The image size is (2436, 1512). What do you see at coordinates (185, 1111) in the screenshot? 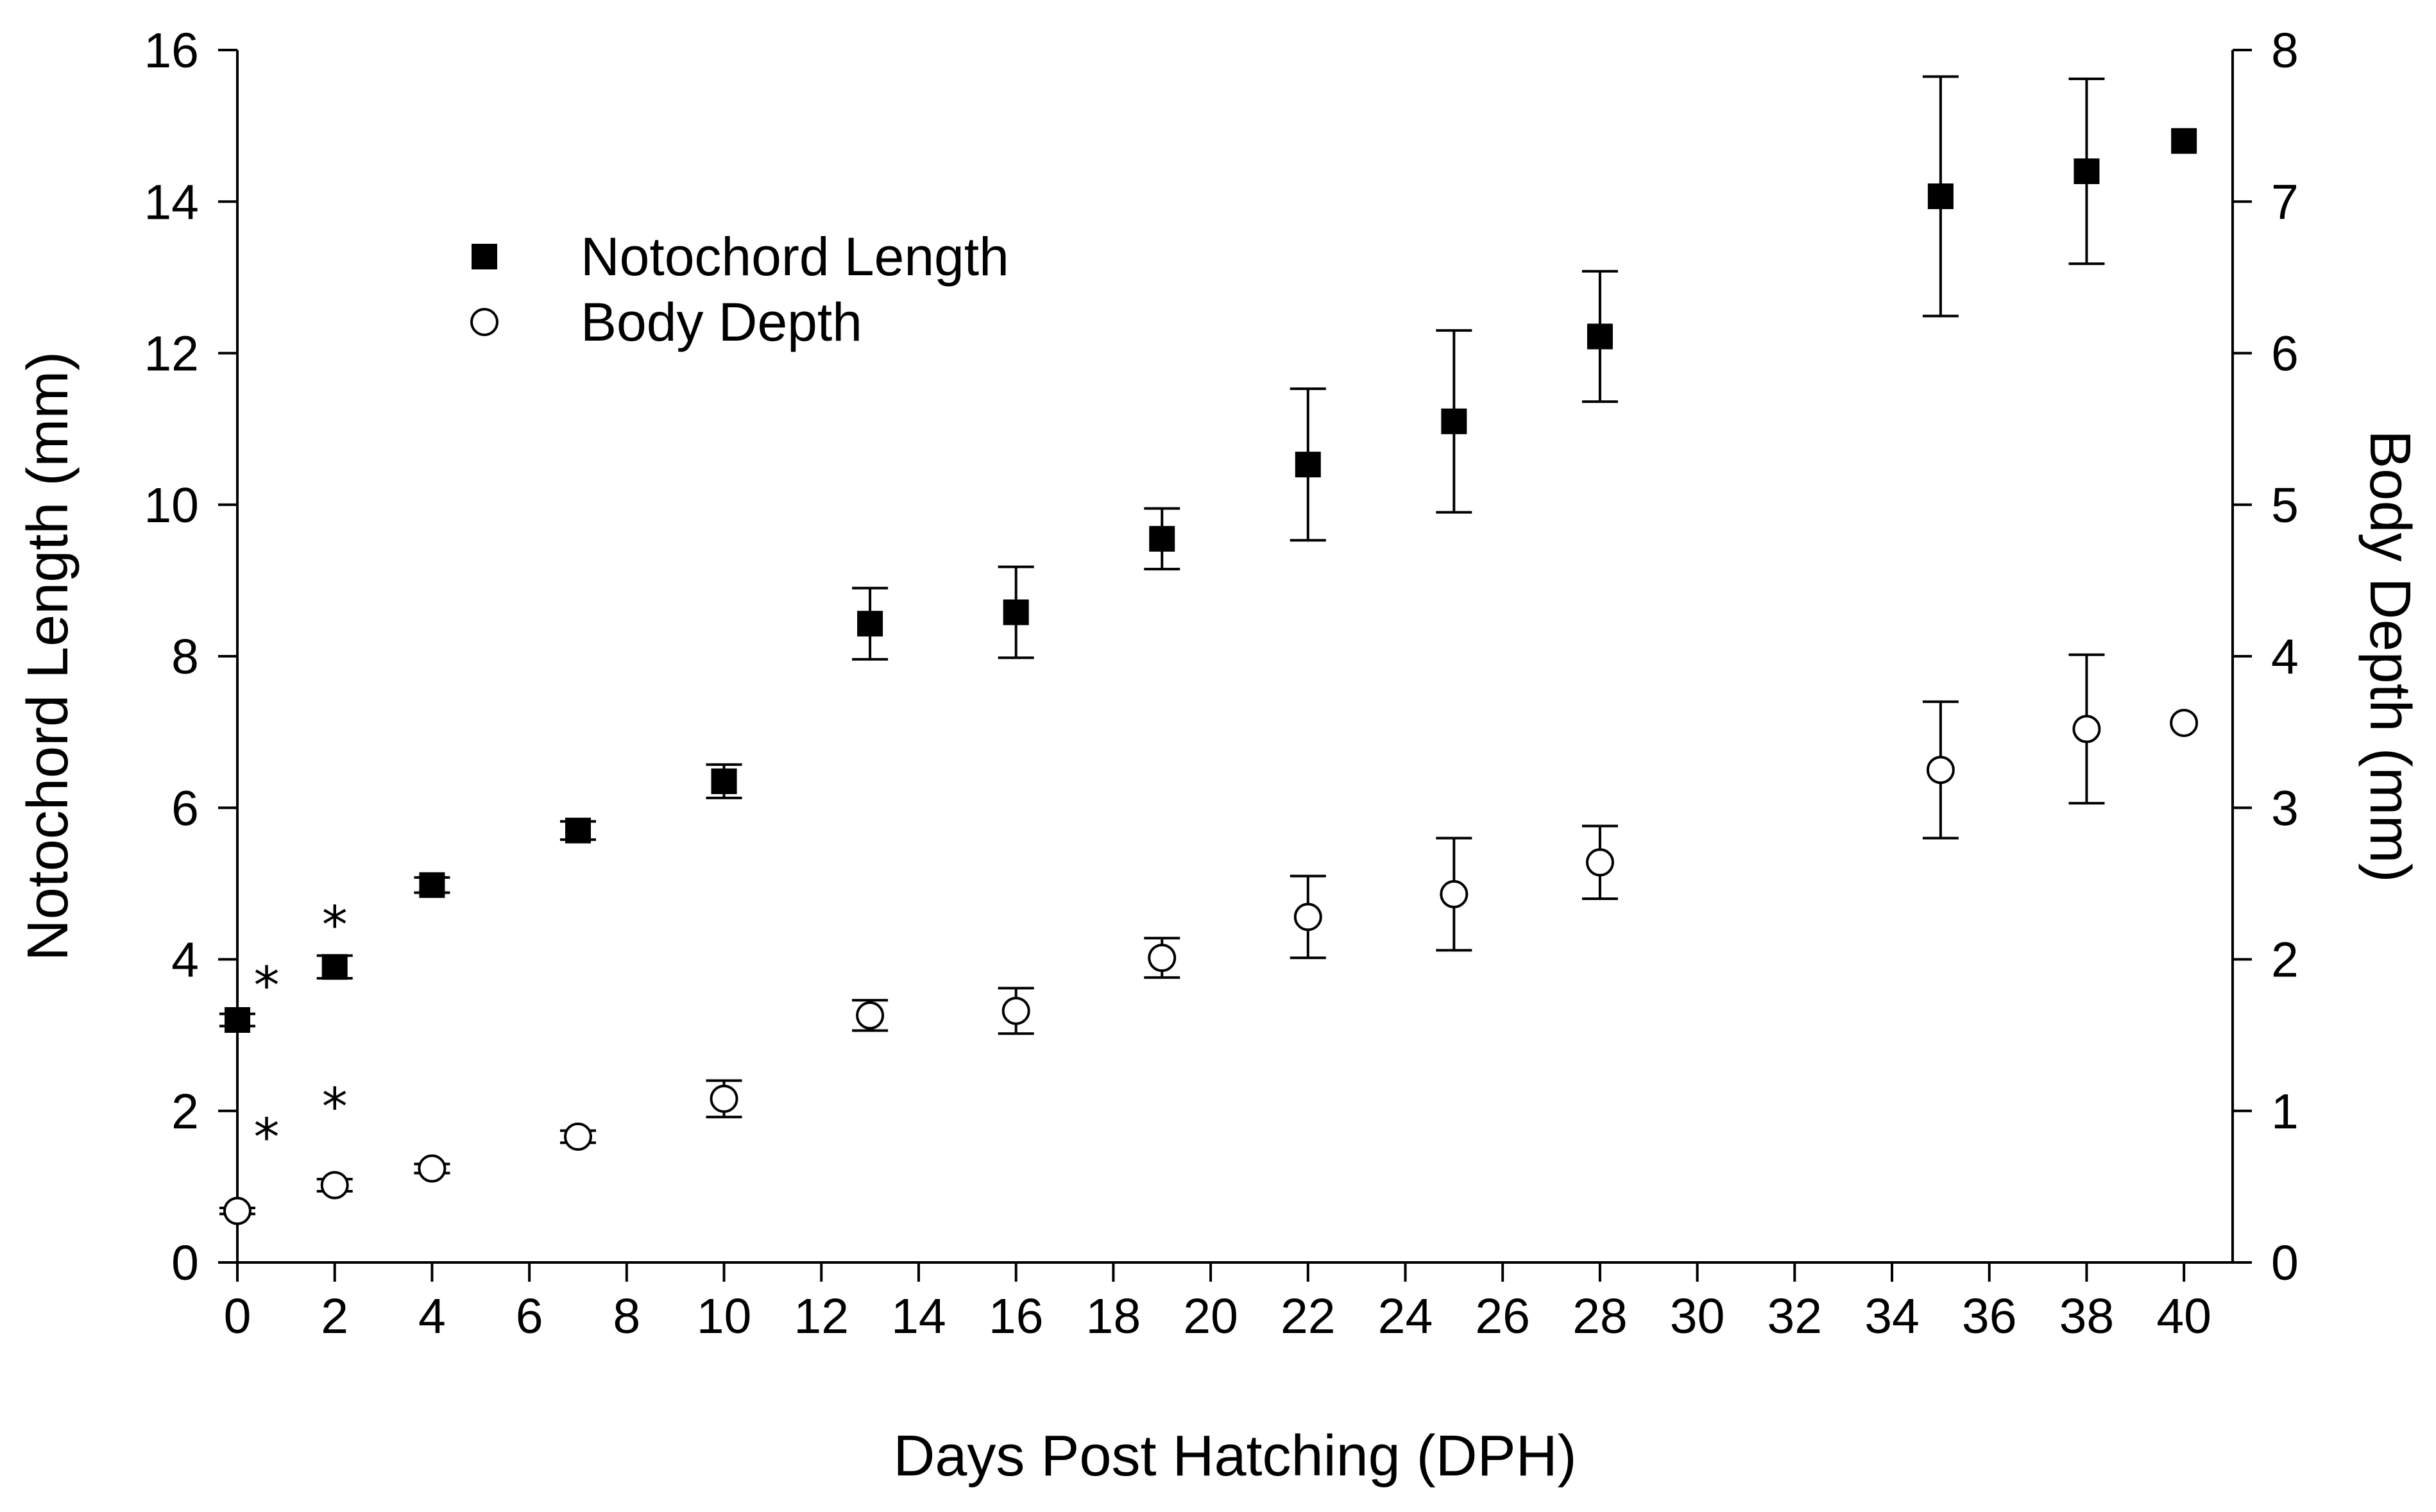
I see `y-left-tick-label: 2` at bounding box center [185, 1111].